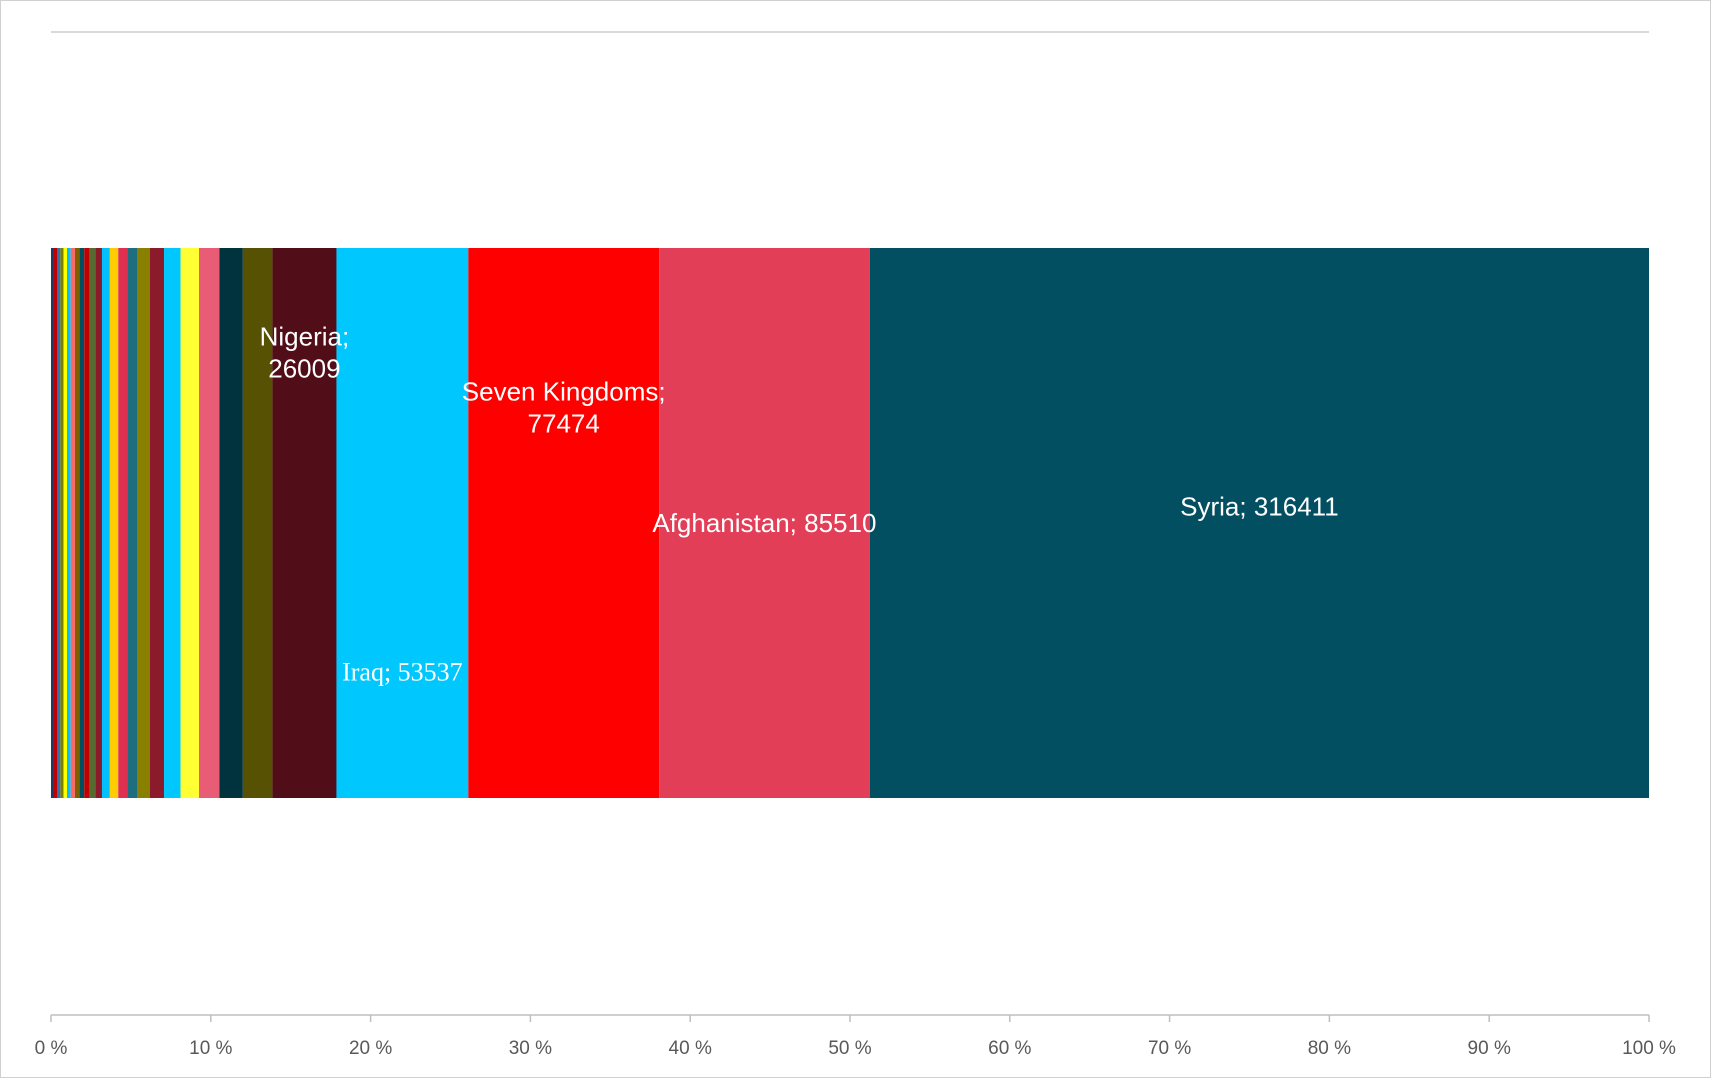 The height and width of the screenshot is (1080, 1713). I want to click on x-tick-label: 10 %, so click(210, 1048).